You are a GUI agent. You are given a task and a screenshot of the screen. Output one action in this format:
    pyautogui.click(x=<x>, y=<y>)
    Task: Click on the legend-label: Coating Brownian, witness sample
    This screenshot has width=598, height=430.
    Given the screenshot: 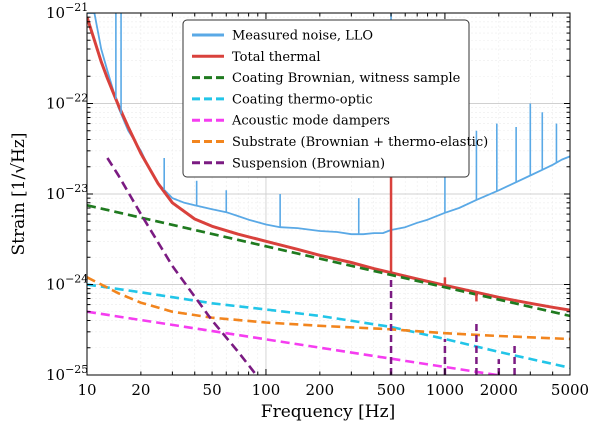 What is the action you would take?
    pyautogui.click(x=346, y=78)
    